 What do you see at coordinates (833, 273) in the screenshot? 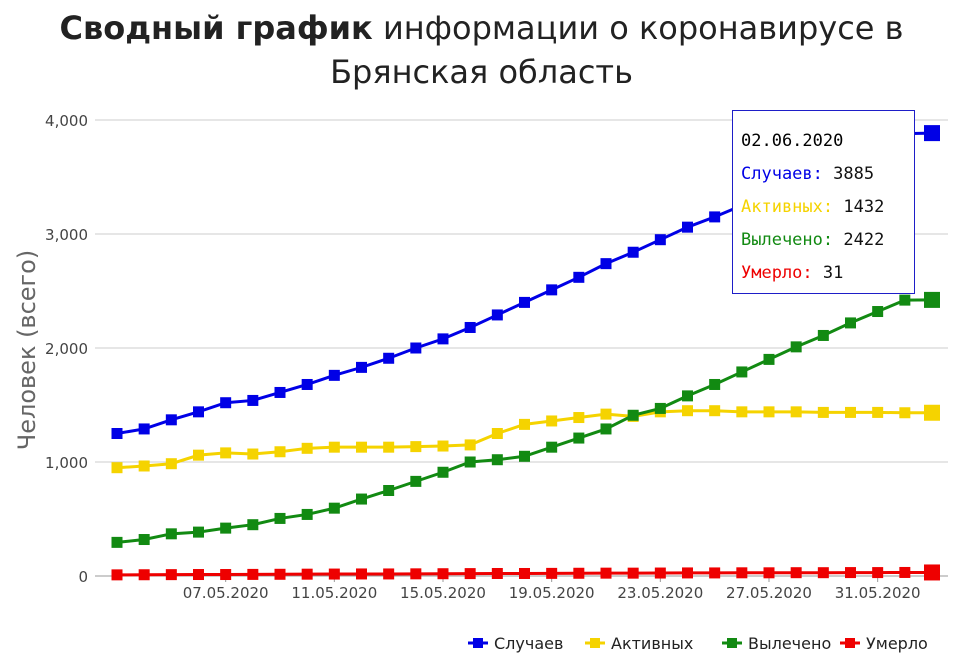
I see `tooltip-value: 31` at bounding box center [833, 273].